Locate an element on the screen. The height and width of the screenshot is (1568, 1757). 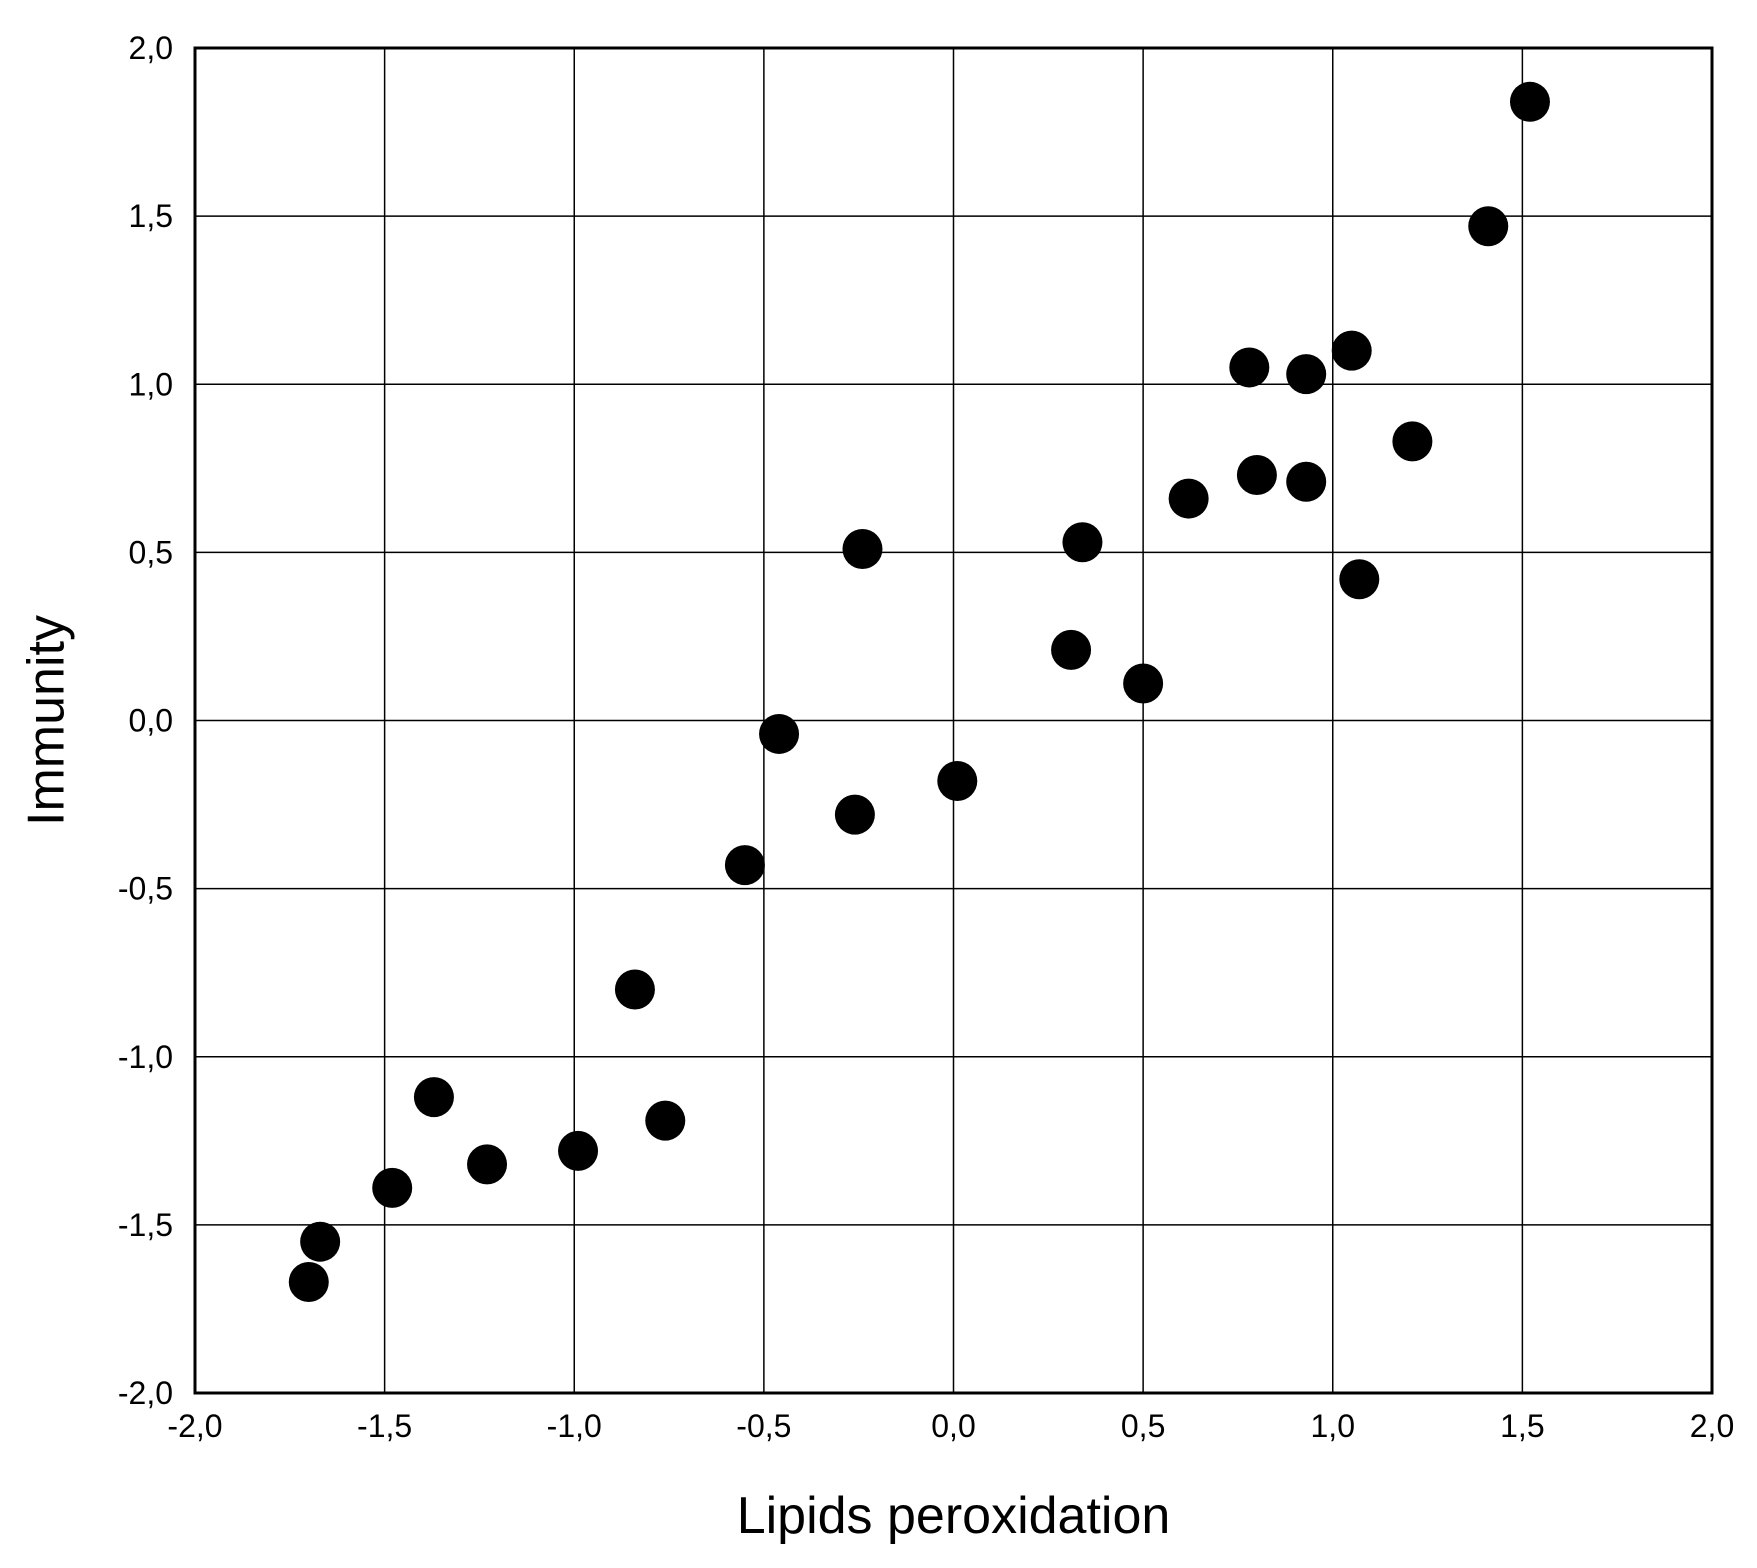
x-tick-label: -2,0 is located at coordinates (194, 1426).